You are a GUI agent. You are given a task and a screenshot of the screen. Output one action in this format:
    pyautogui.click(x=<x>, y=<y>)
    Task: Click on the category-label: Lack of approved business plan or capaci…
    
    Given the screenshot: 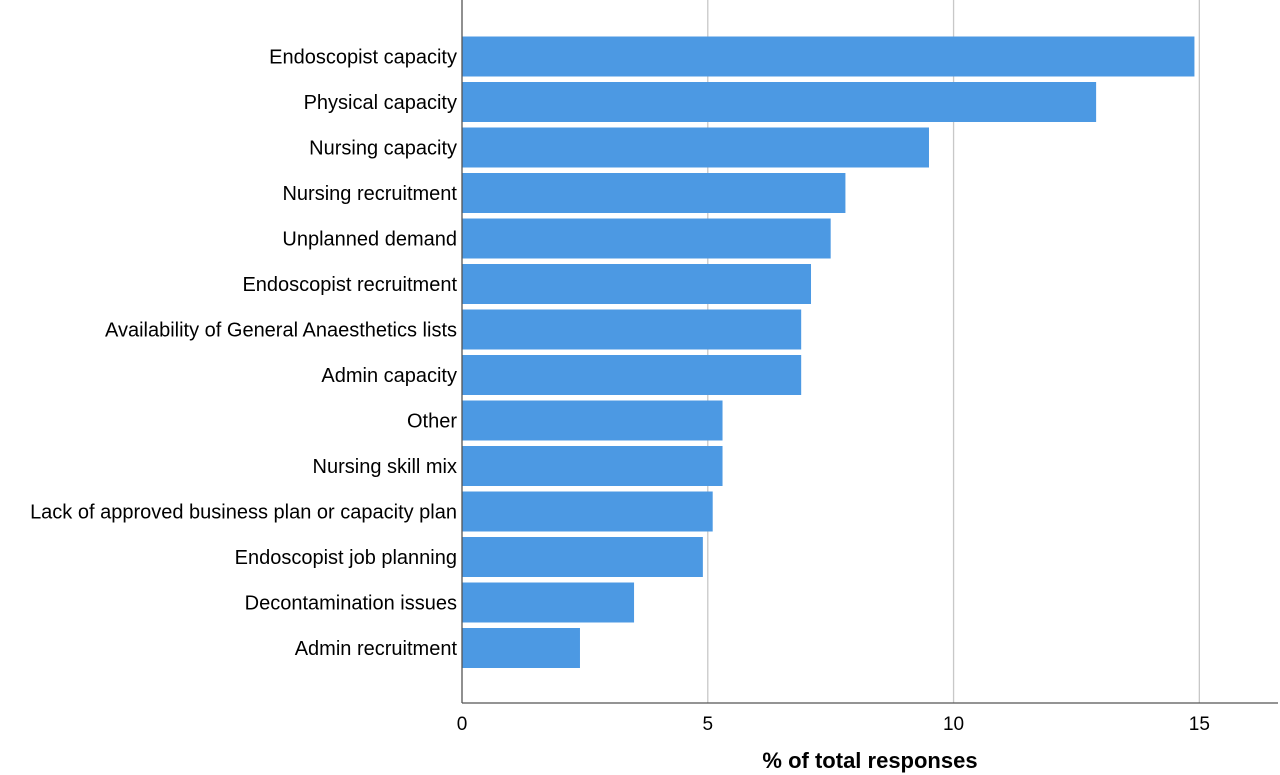 What is the action you would take?
    pyautogui.click(x=243, y=513)
    